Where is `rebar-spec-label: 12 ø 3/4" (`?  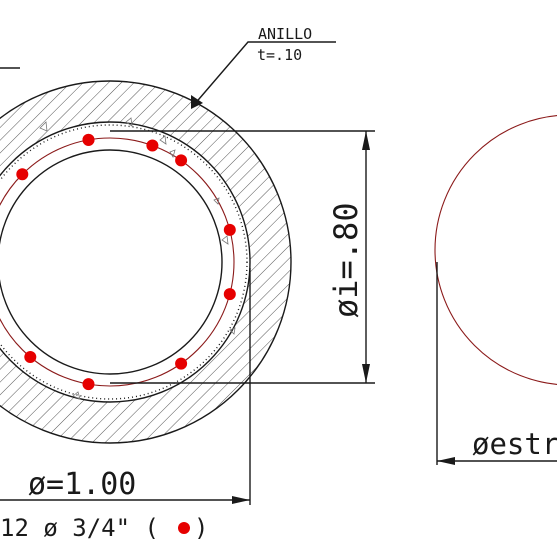 rebar-spec-label: 12 ø 3/4" ( is located at coordinates (79, 528).